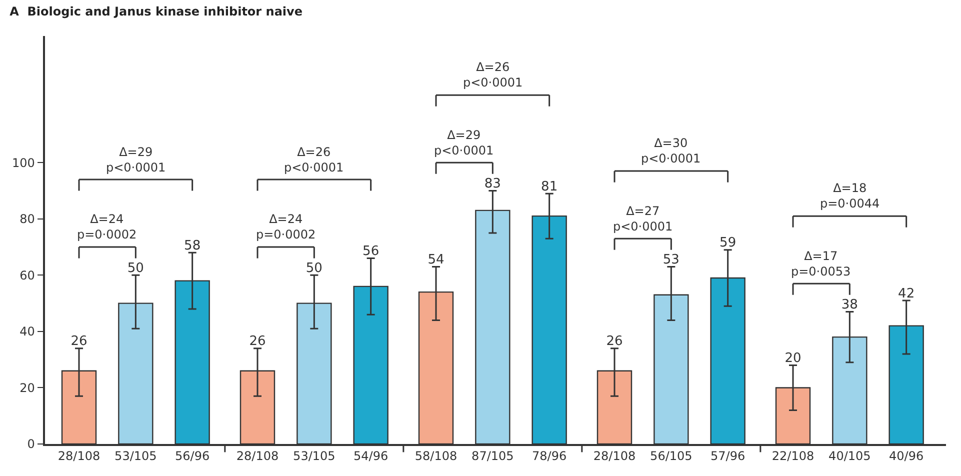  What do you see at coordinates (671, 260) in the screenshot?
I see `data-label: 53` at bounding box center [671, 260].